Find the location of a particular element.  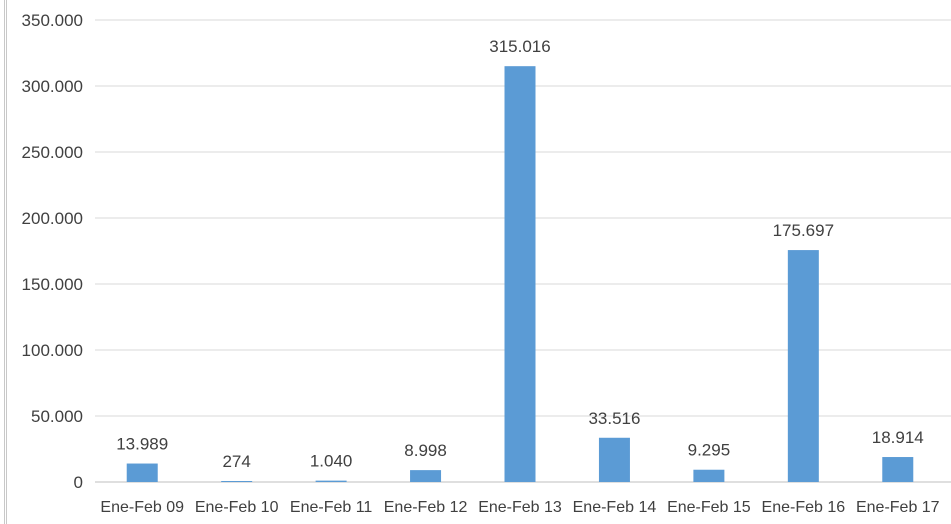

data-label: 13.989 is located at coordinates (142, 444).